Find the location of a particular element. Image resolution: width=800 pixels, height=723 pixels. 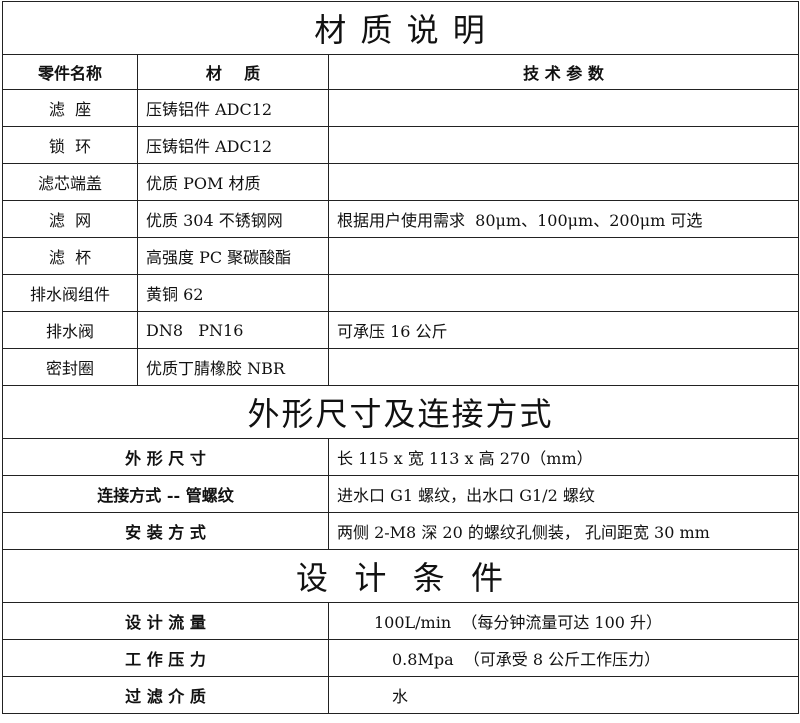

table-row: 排水阀 DN8 PN16 可承压 16 公斤 is located at coordinates (400, 330).